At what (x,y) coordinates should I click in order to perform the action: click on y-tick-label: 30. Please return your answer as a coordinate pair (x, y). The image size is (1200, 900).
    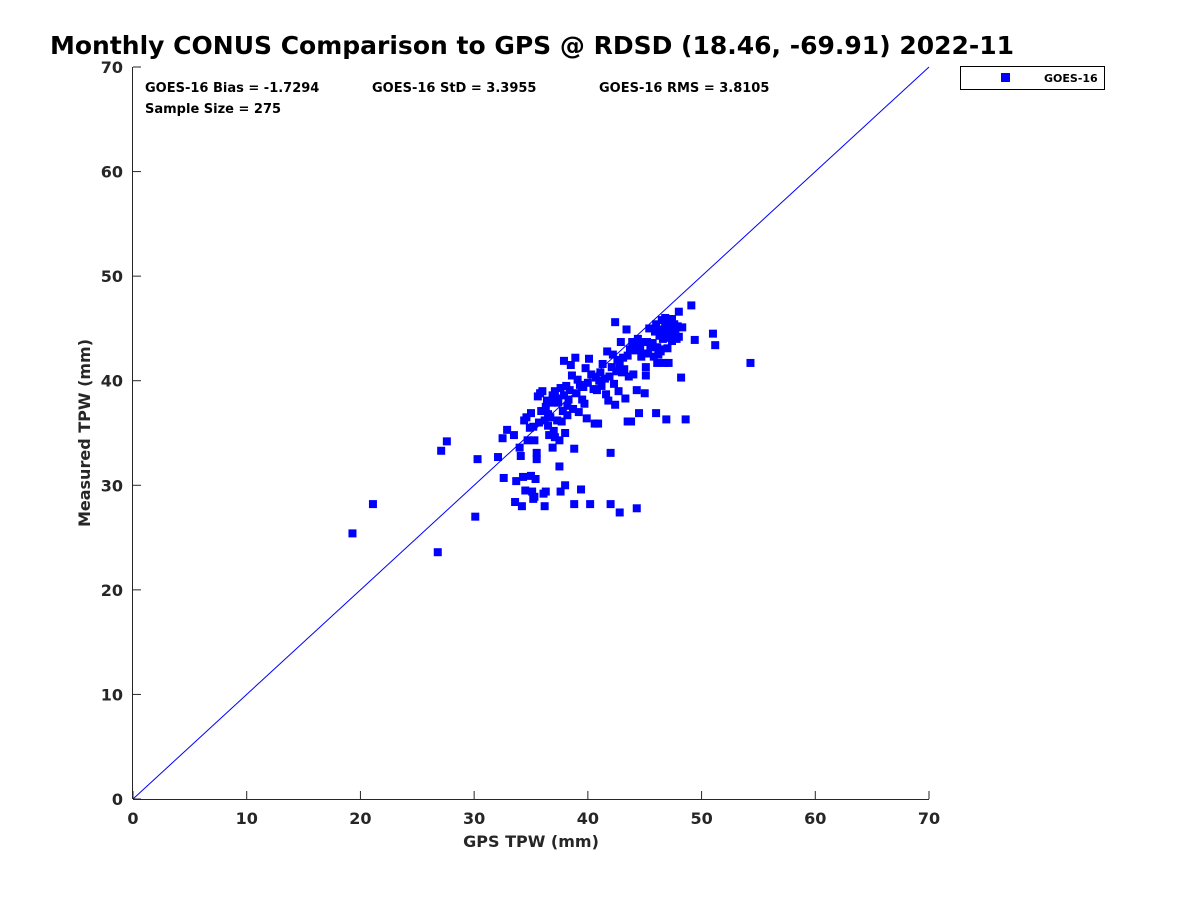
    Looking at the image, I should click on (112, 485).